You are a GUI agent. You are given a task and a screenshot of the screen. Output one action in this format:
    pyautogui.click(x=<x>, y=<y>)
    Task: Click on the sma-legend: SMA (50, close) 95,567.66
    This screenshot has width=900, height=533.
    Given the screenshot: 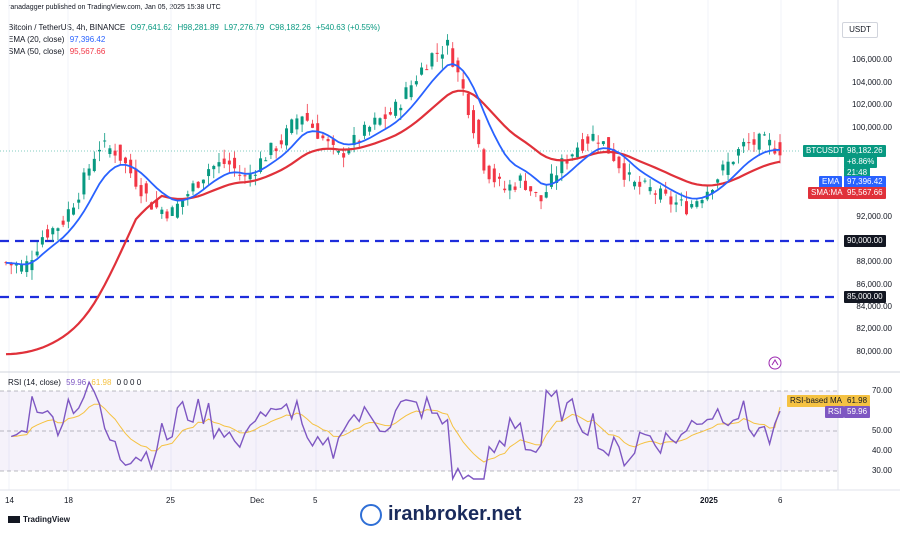 What is the action you would take?
    pyautogui.click(x=58, y=51)
    